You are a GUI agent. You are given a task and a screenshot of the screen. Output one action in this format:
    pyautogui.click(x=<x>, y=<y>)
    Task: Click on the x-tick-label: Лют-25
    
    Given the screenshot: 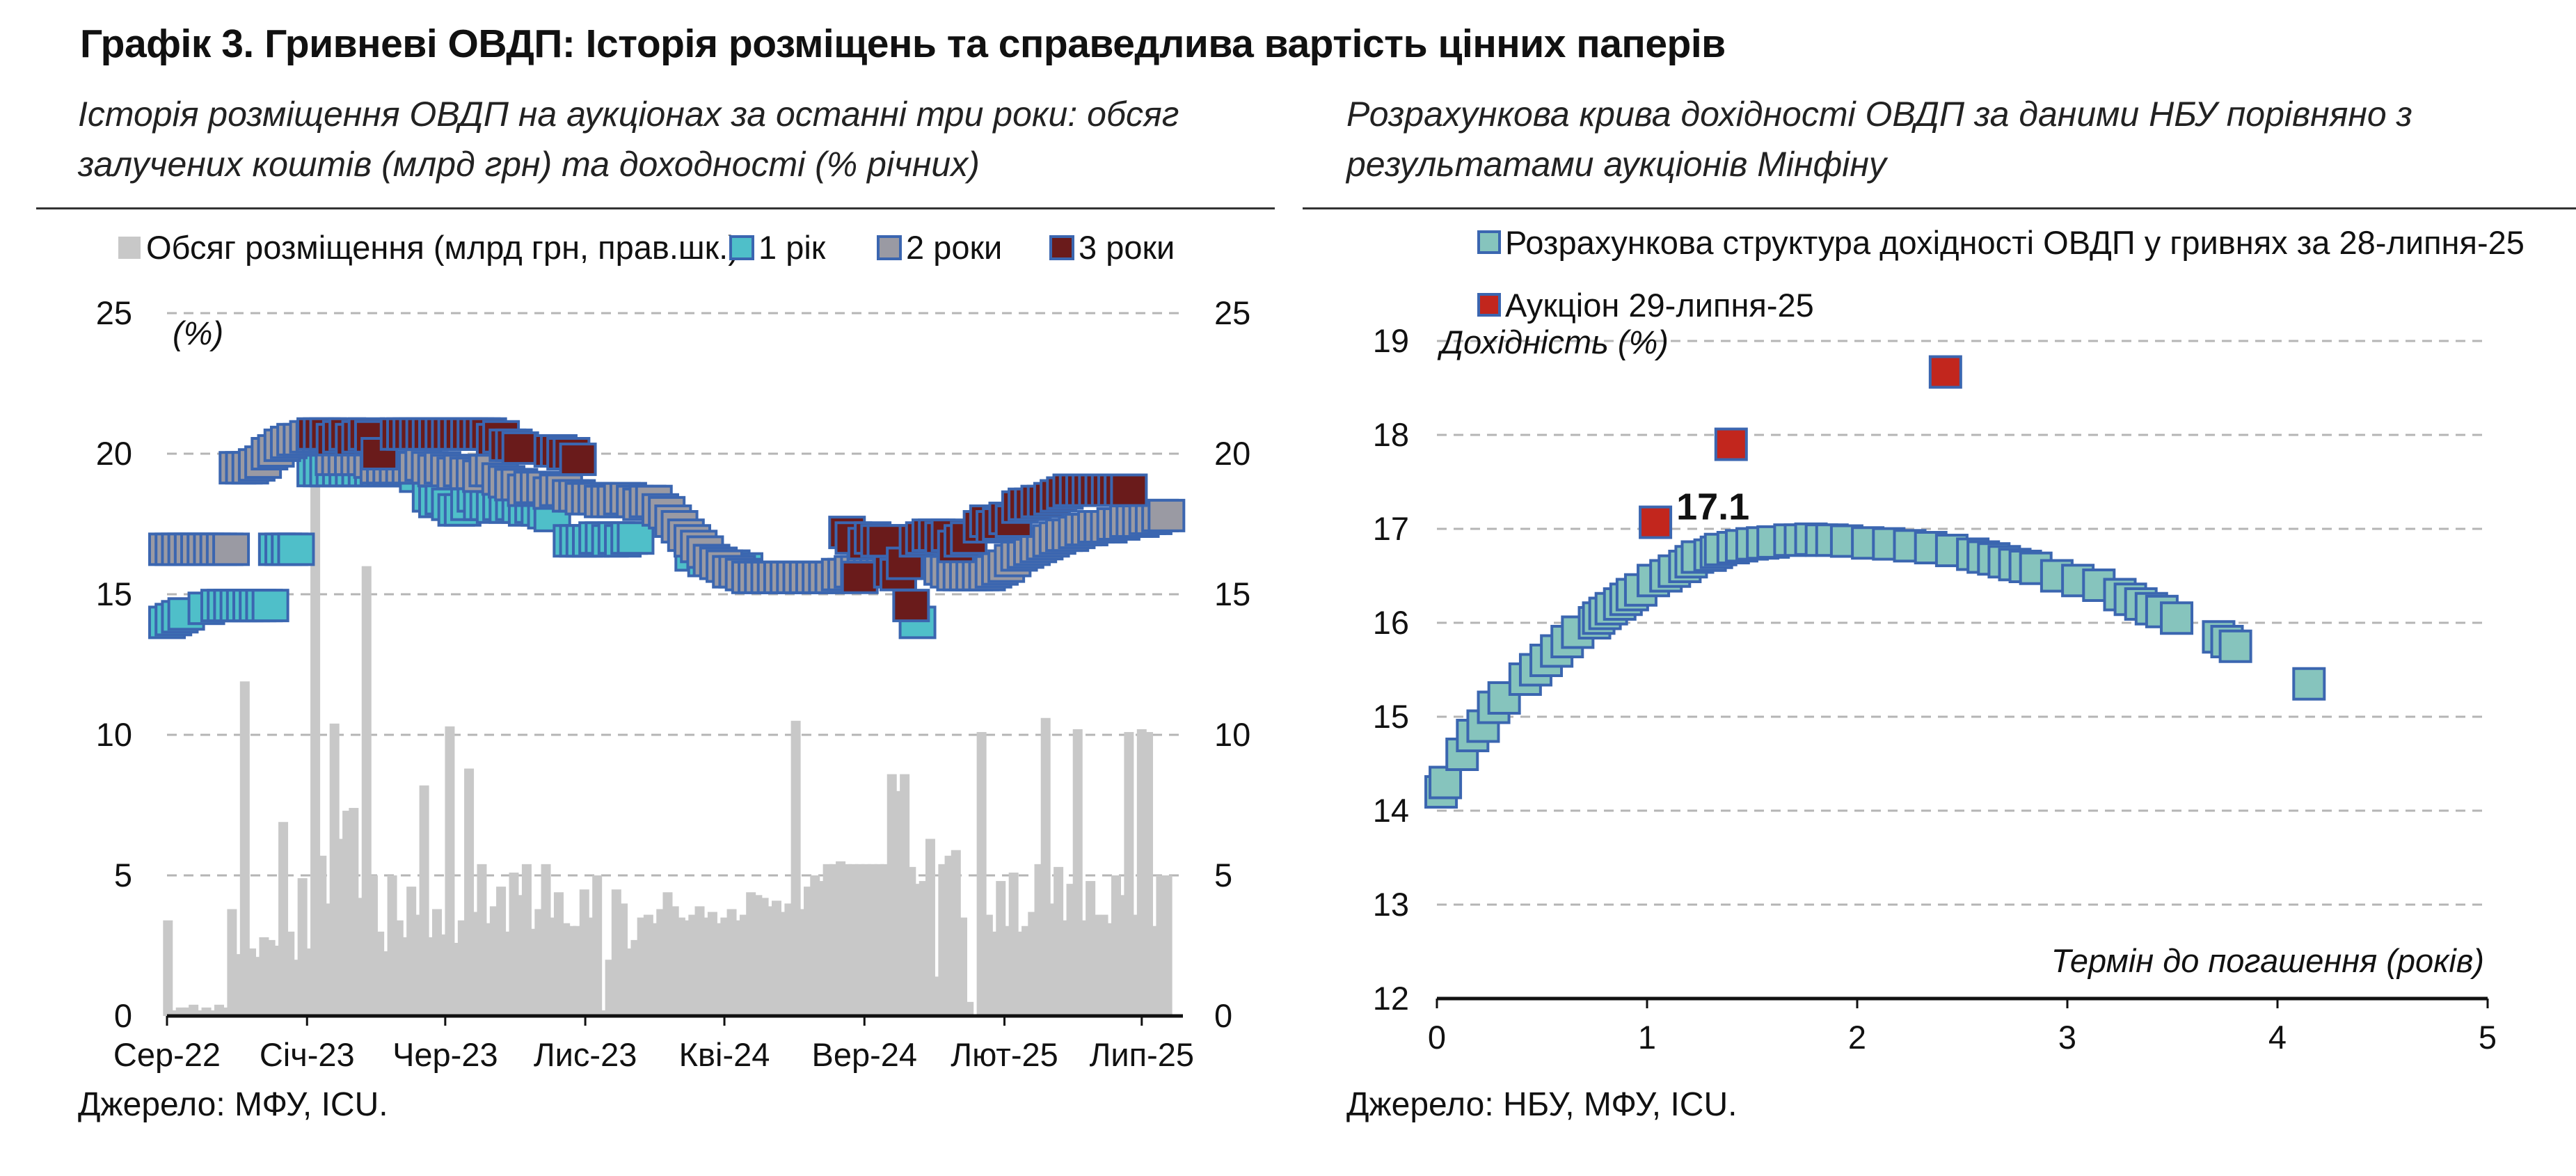 What is the action you would take?
    pyautogui.click(x=1004, y=1054)
    